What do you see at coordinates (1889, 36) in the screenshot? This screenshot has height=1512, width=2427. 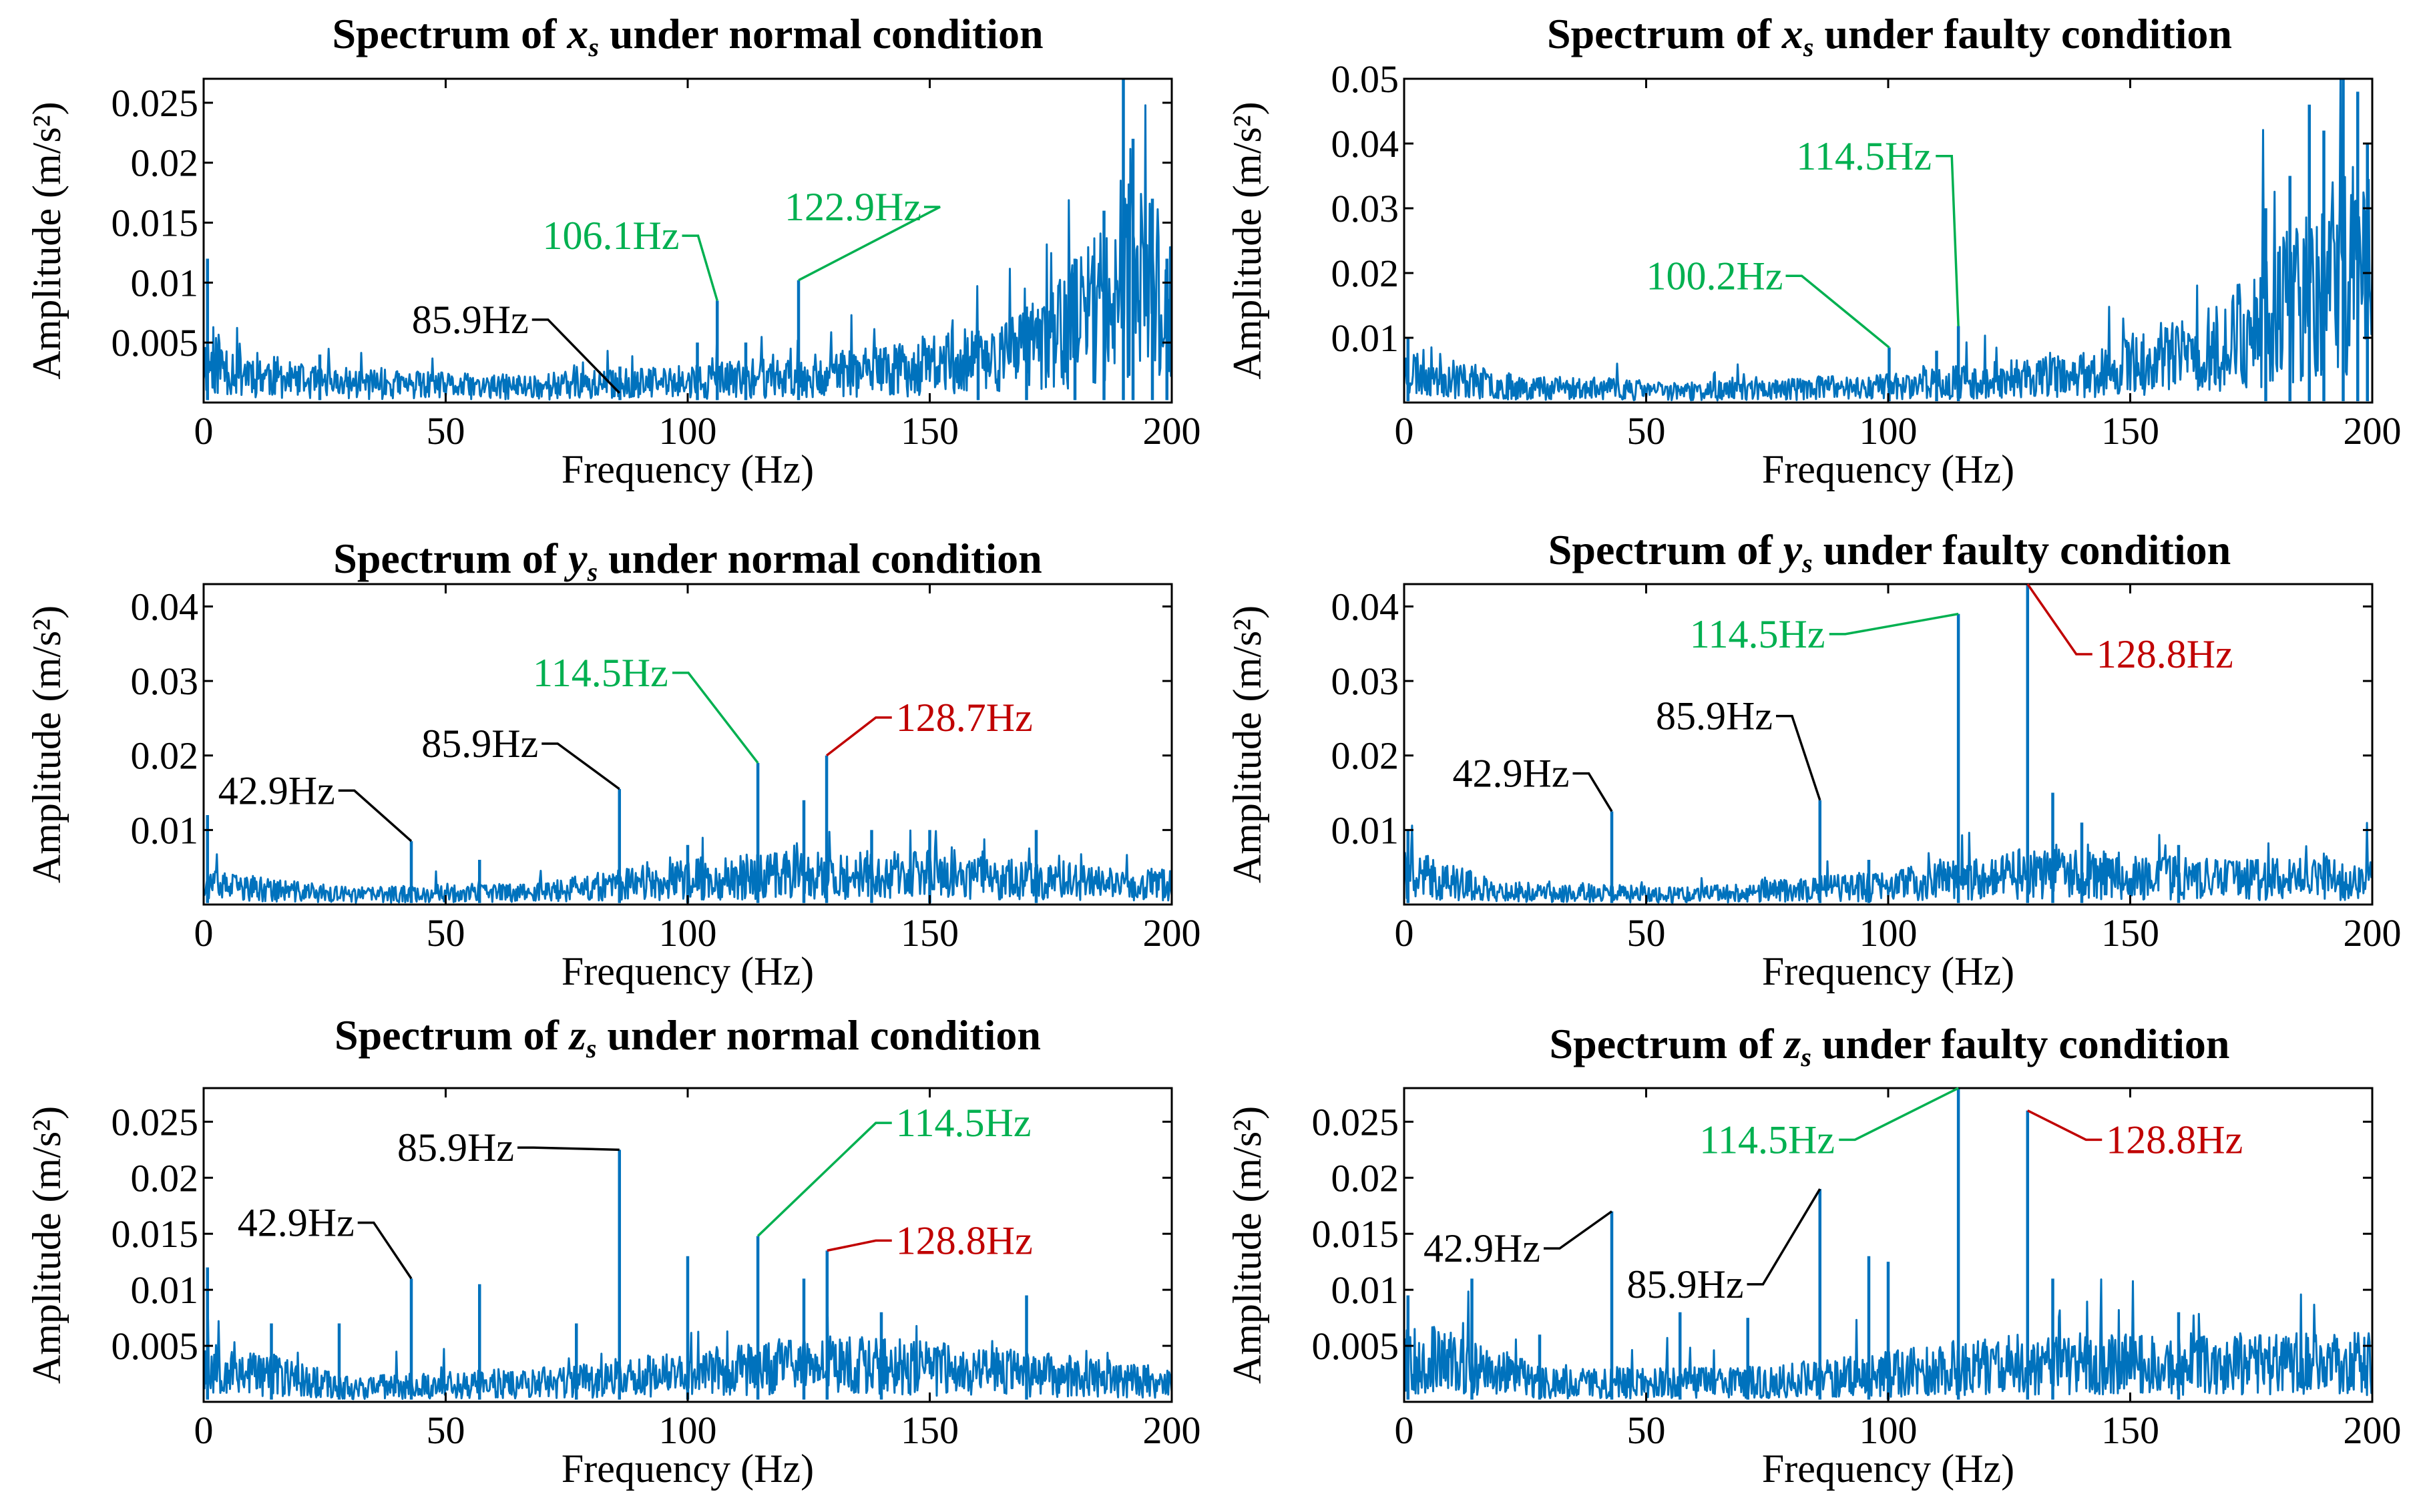 I see `chart-title: Spectrum of xs under faulty condition` at bounding box center [1889, 36].